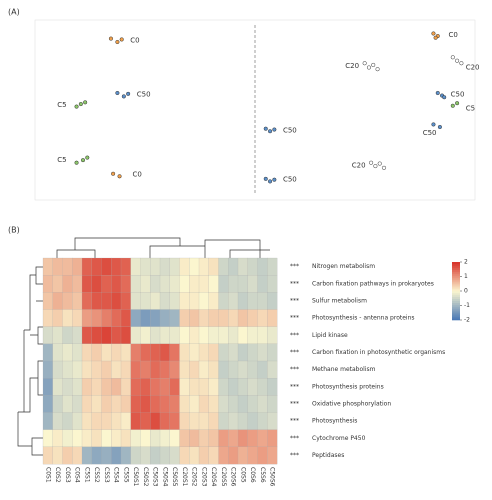 This screenshot has height=500, width=492. Describe the element at coordinates (272, 477) in the screenshot. I see `column-label: C50S6` at that location.